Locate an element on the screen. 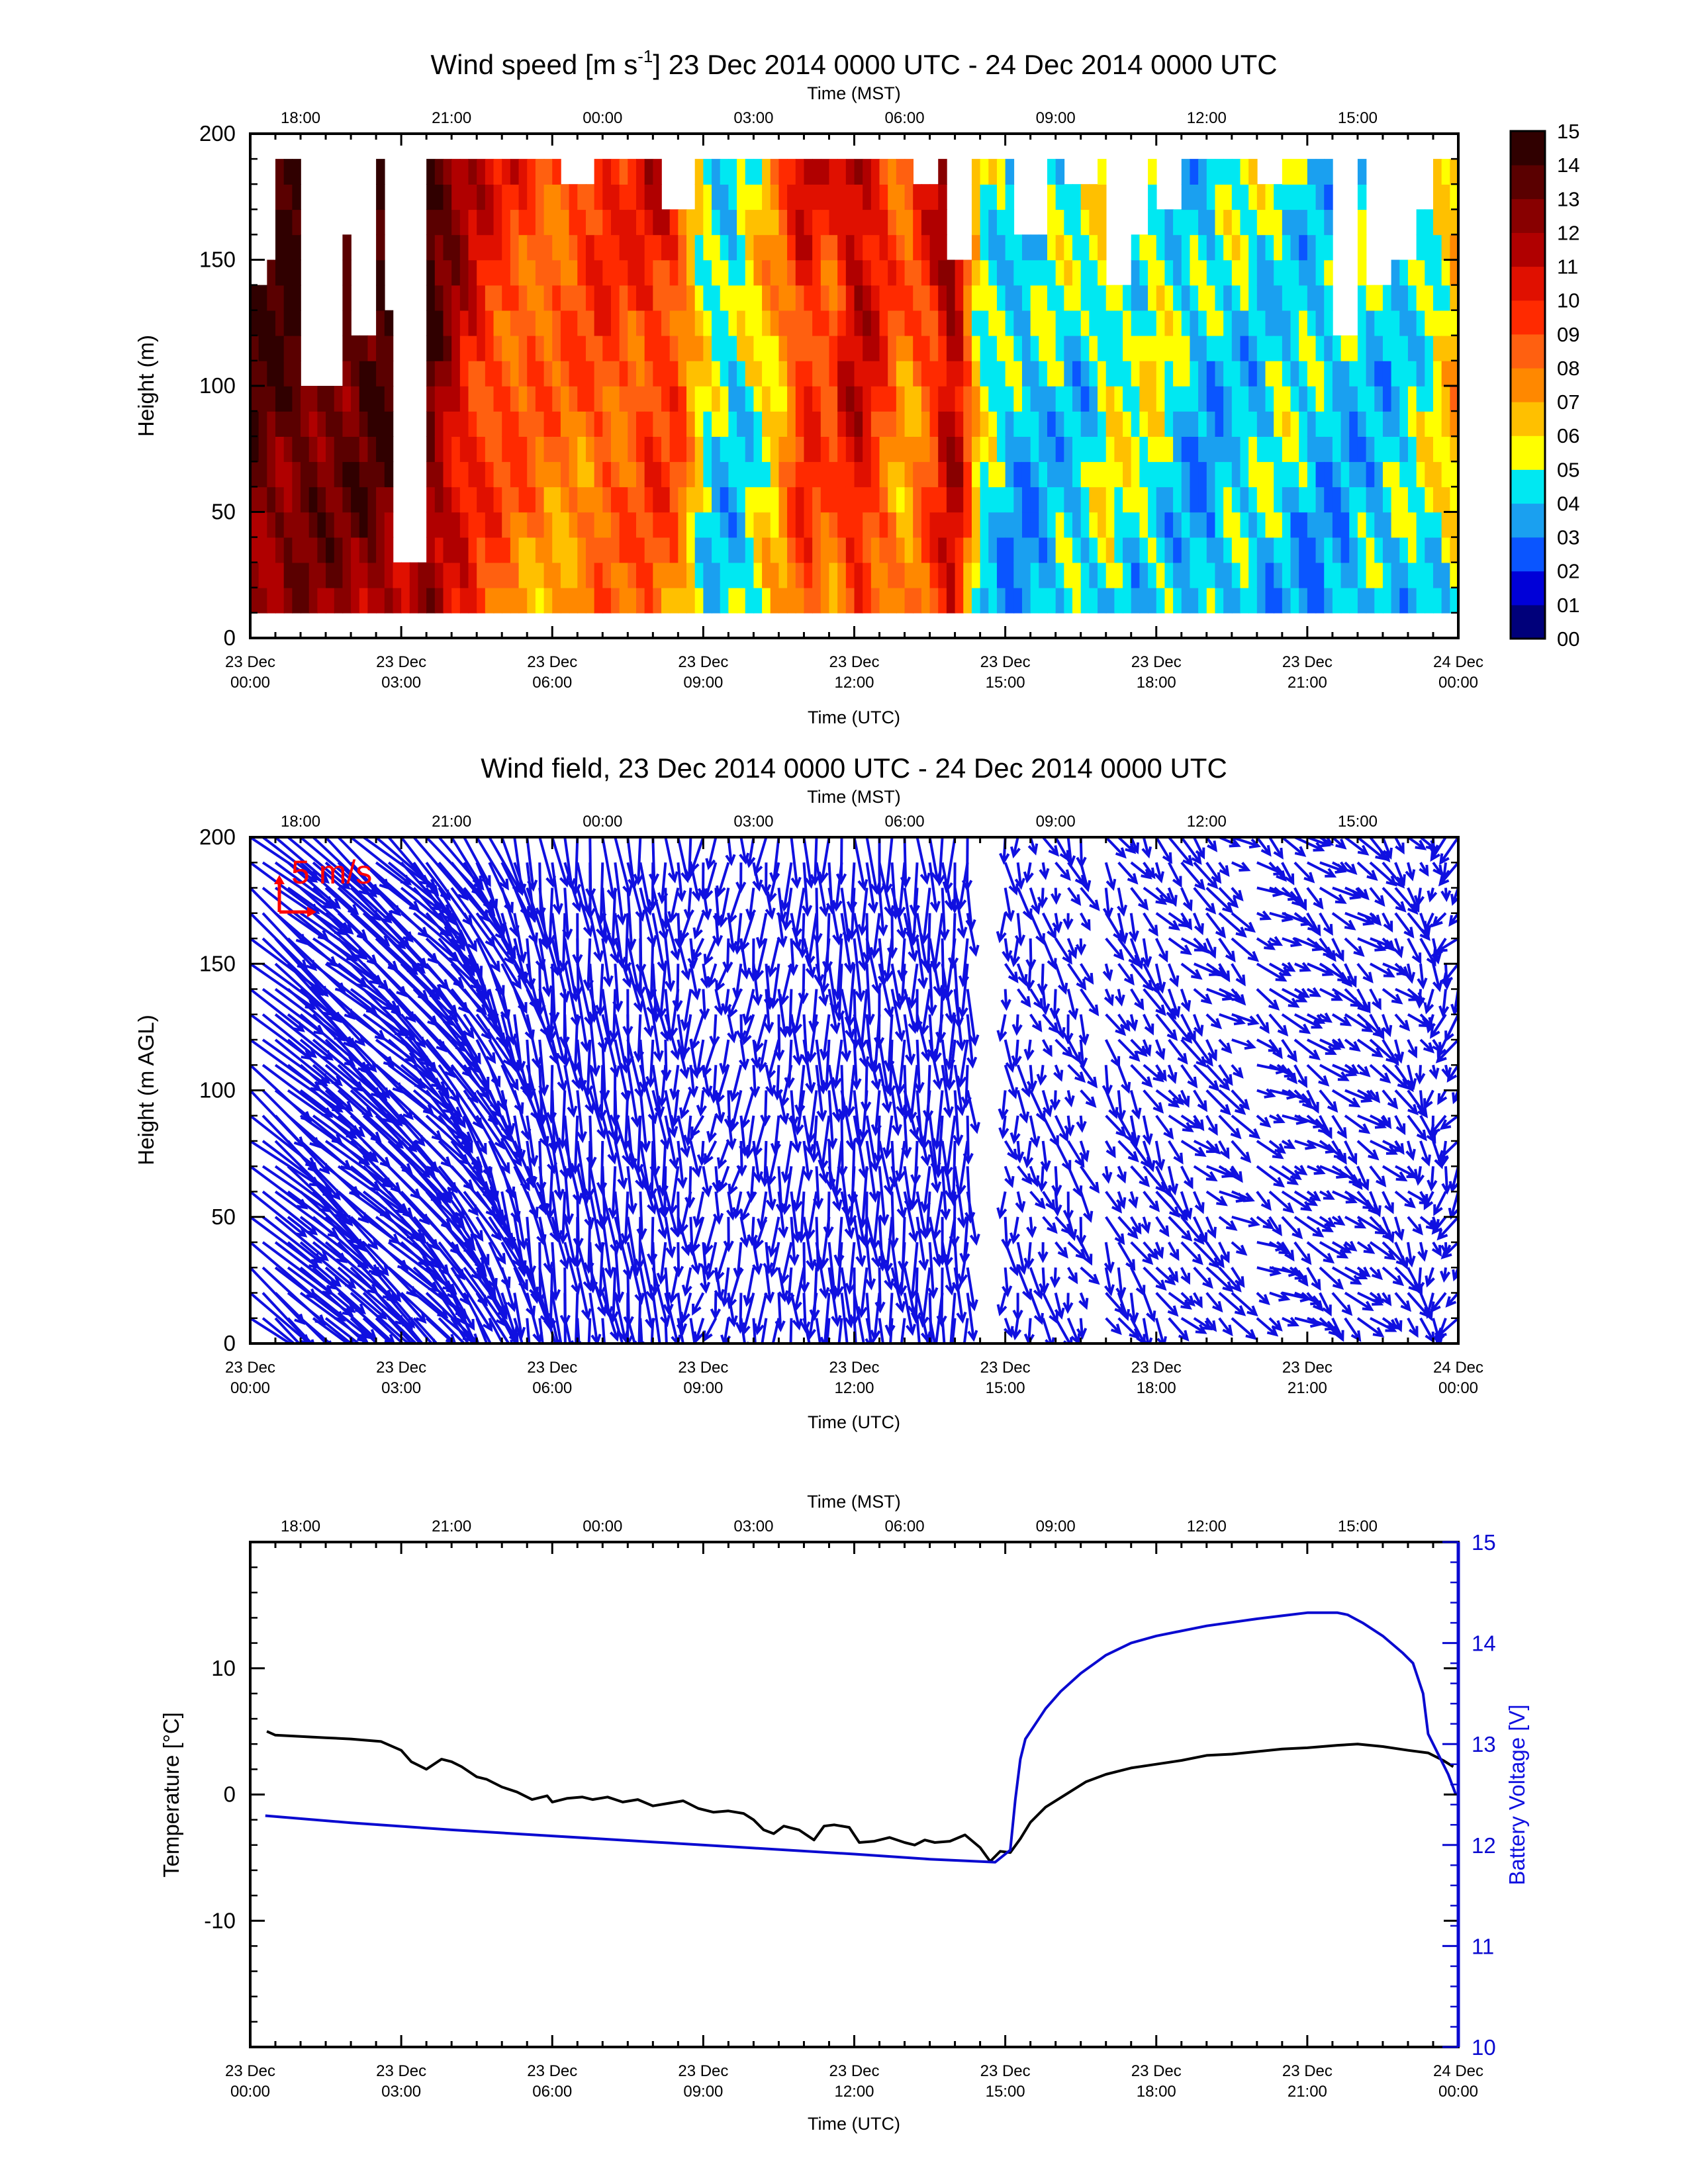 This screenshot has width=1688, height=2184. x-tick-label-date: 23 Dec is located at coordinates (401, 662).